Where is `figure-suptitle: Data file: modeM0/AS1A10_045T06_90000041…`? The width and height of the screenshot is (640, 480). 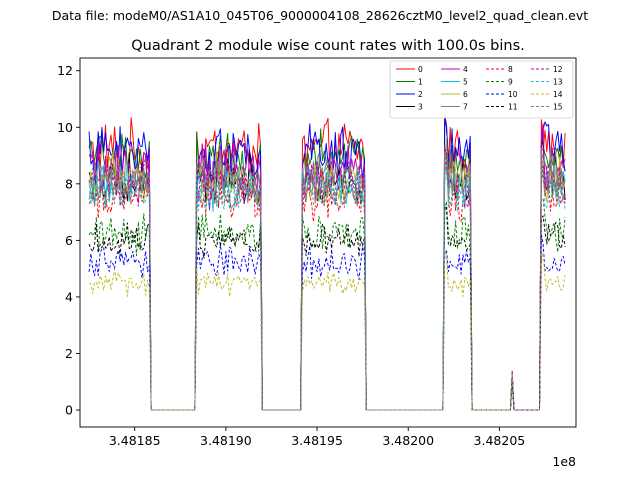 figure-suptitle: Data file: modeM0/AS1A10_045T06_90000041… is located at coordinates (320, 15).